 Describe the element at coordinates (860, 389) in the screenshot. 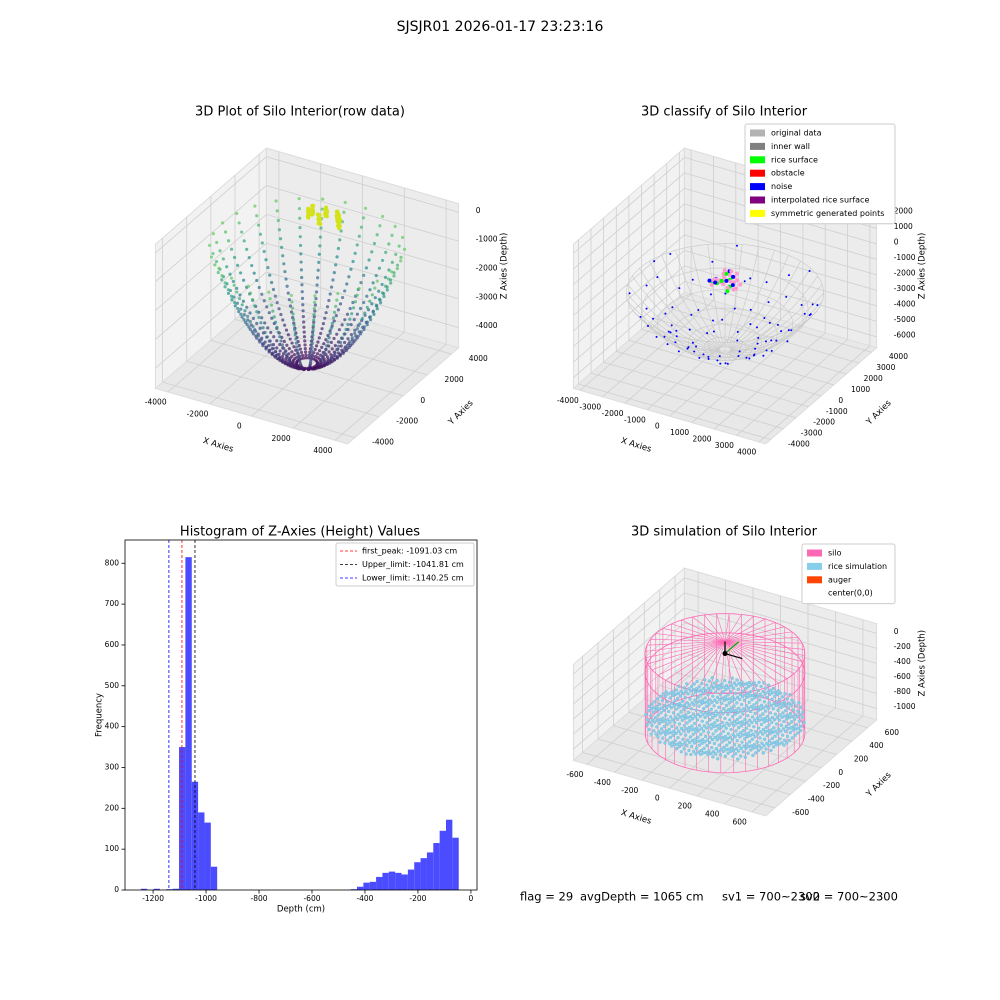

I see `y-tick-label: 1000` at that location.